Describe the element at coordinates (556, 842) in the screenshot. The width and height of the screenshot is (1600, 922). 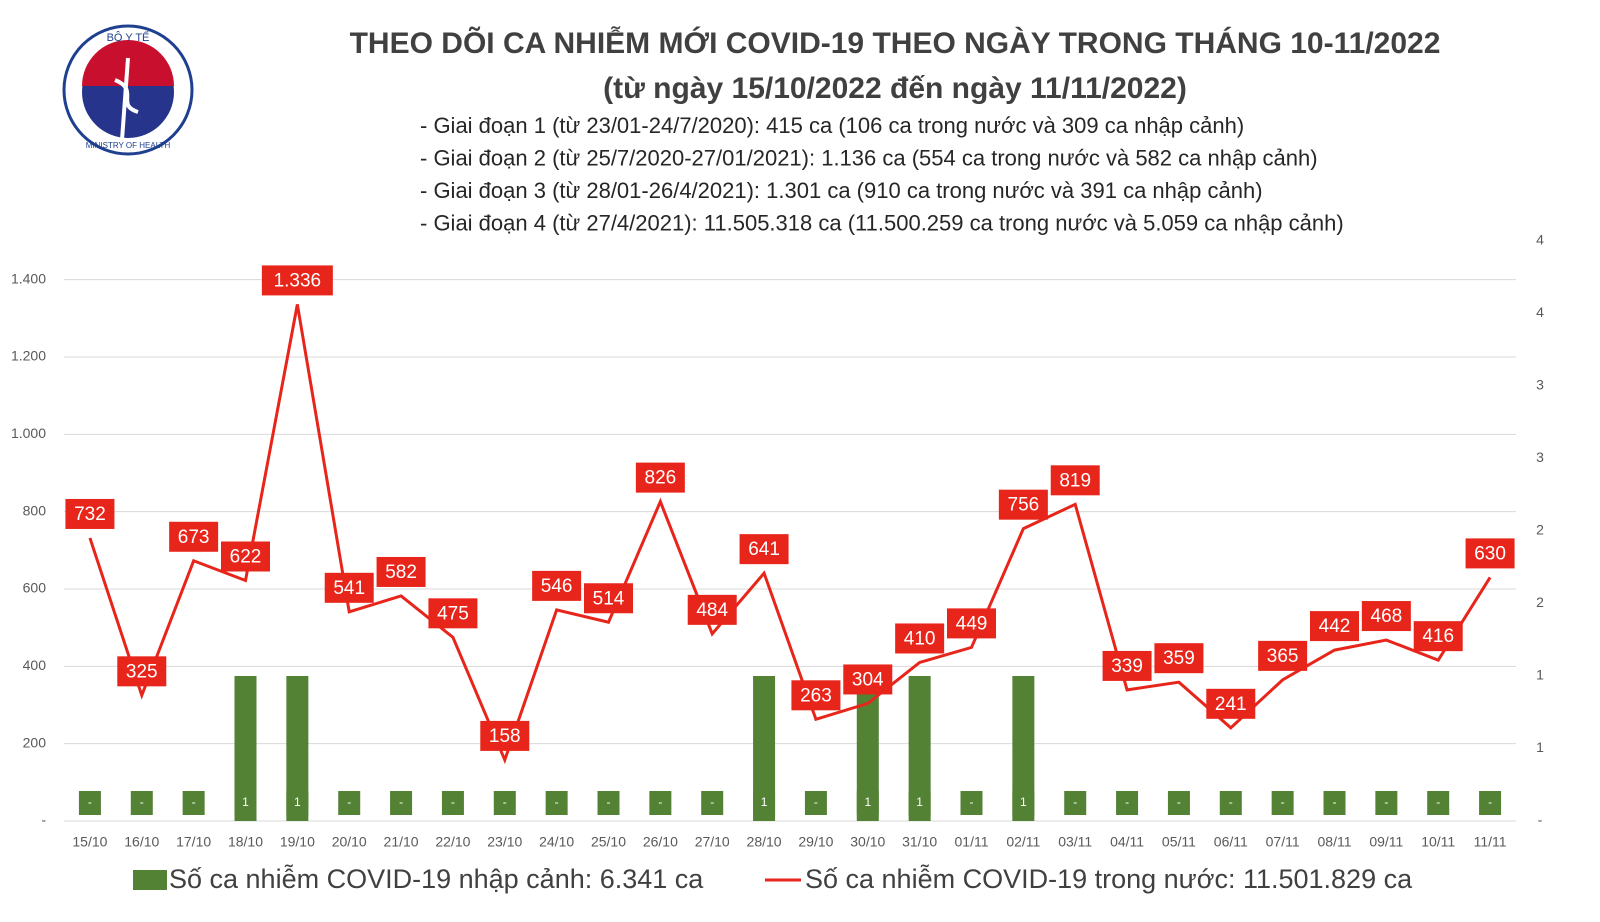
I see `x-tick-label: 24/10` at that location.